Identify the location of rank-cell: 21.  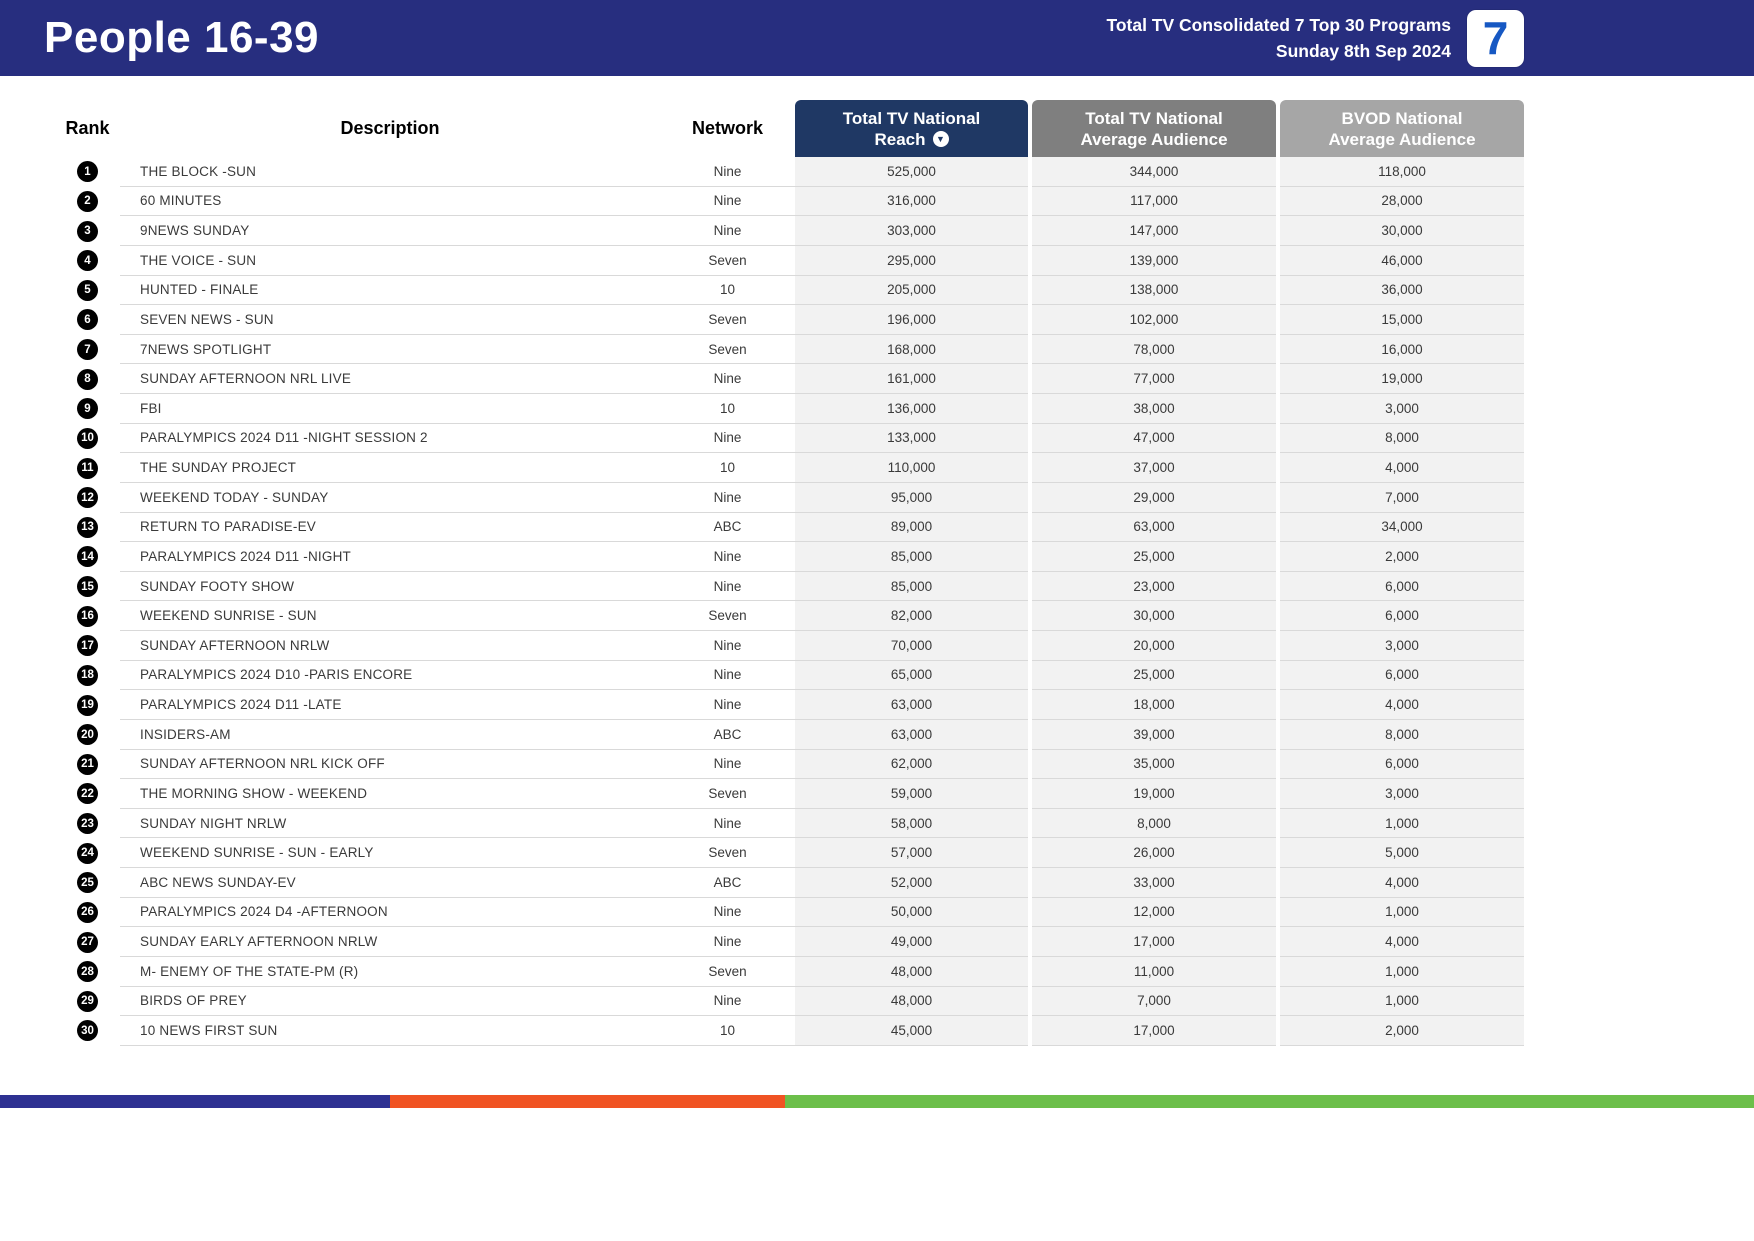
(87, 765).